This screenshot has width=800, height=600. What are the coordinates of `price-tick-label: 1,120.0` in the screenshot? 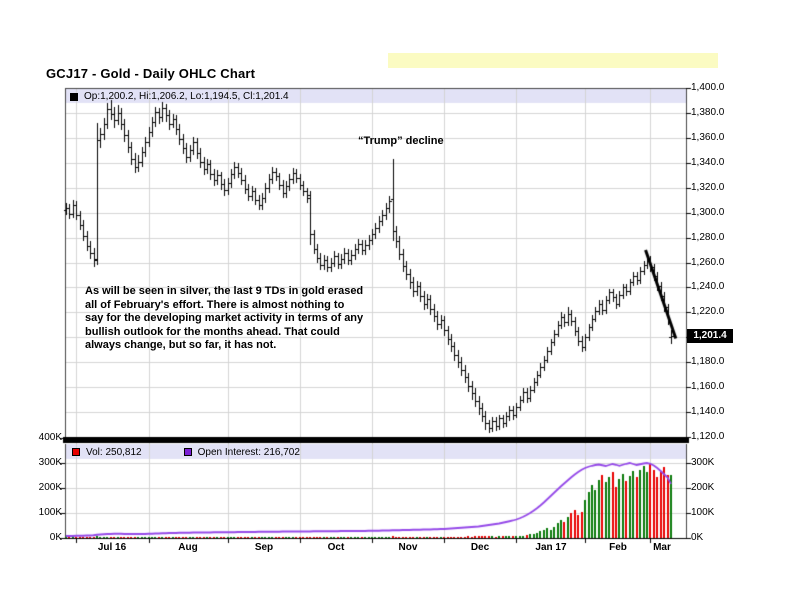 It's located at (708, 436).